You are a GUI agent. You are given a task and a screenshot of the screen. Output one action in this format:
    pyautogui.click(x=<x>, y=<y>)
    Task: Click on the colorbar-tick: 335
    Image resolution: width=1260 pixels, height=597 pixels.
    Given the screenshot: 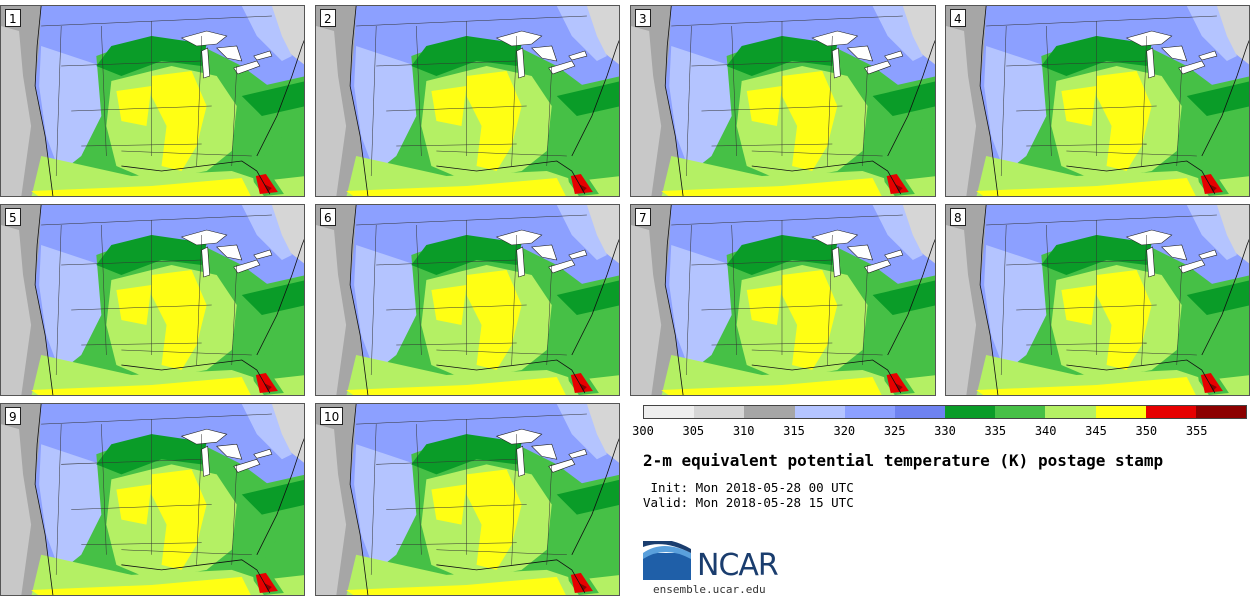 What is the action you would take?
    pyautogui.click(x=995, y=431)
    